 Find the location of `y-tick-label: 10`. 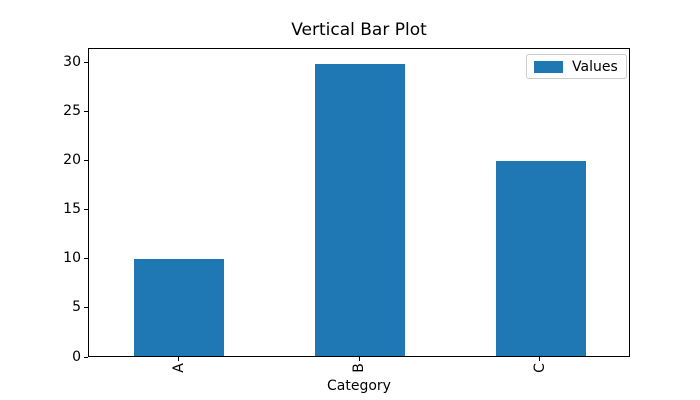

y-tick-label: 10 is located at coordinates (72, 258).